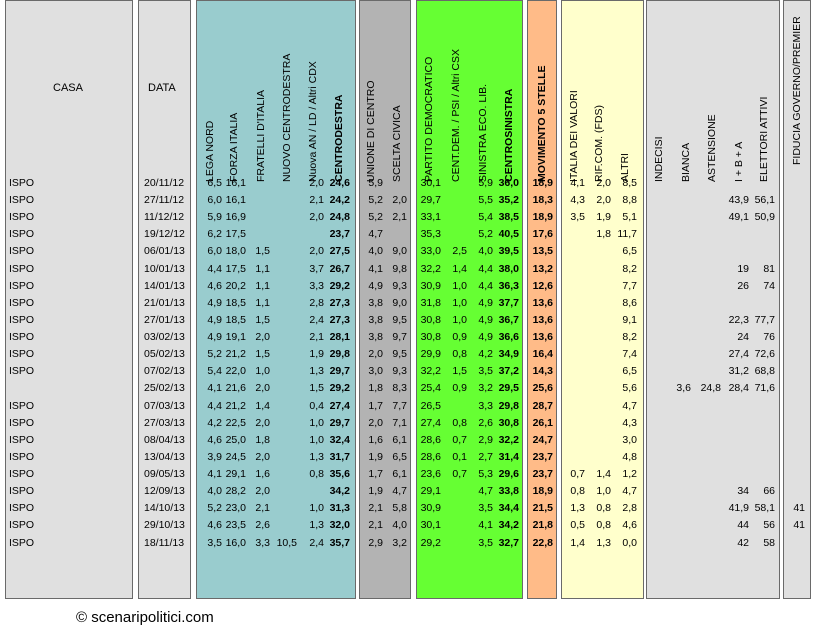 Image resolution: width=830 pixels, height=639 pixels. What do you see at coordinates (485, 286) in the screenshot?
I see `cell-sel: 4,4` at bounding box center [485, 286].